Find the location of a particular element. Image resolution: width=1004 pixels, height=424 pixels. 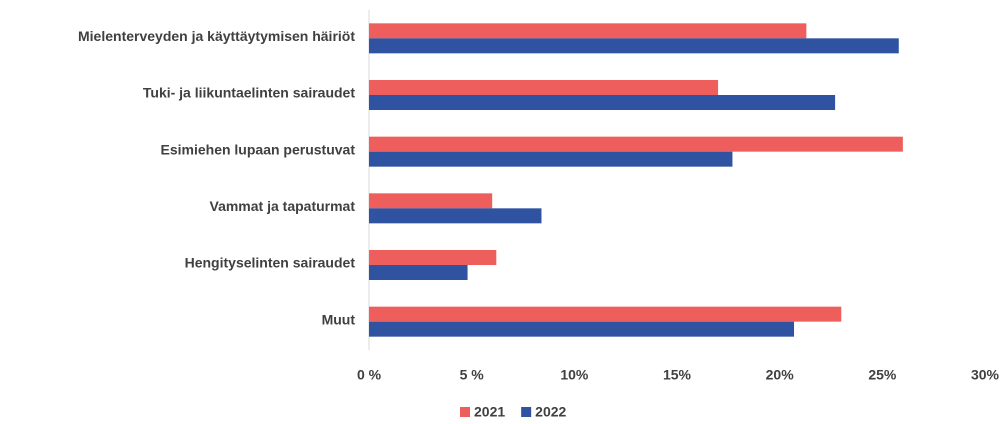

legend-label: 2021 is located at coordinates (489, 412).